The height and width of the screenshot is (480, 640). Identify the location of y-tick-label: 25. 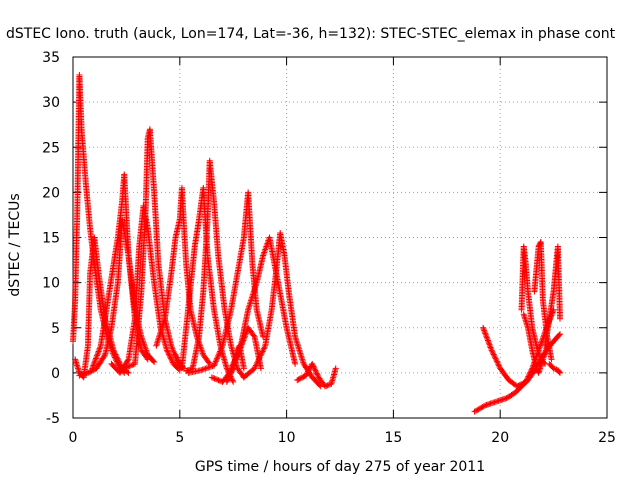
(51, 148).